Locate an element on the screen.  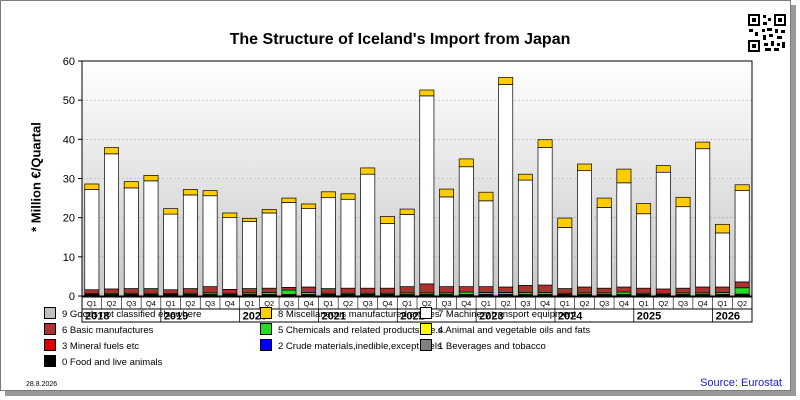
legend-item: 4 Animal and vegetable oils and fats is located at coordinates (505, 329).